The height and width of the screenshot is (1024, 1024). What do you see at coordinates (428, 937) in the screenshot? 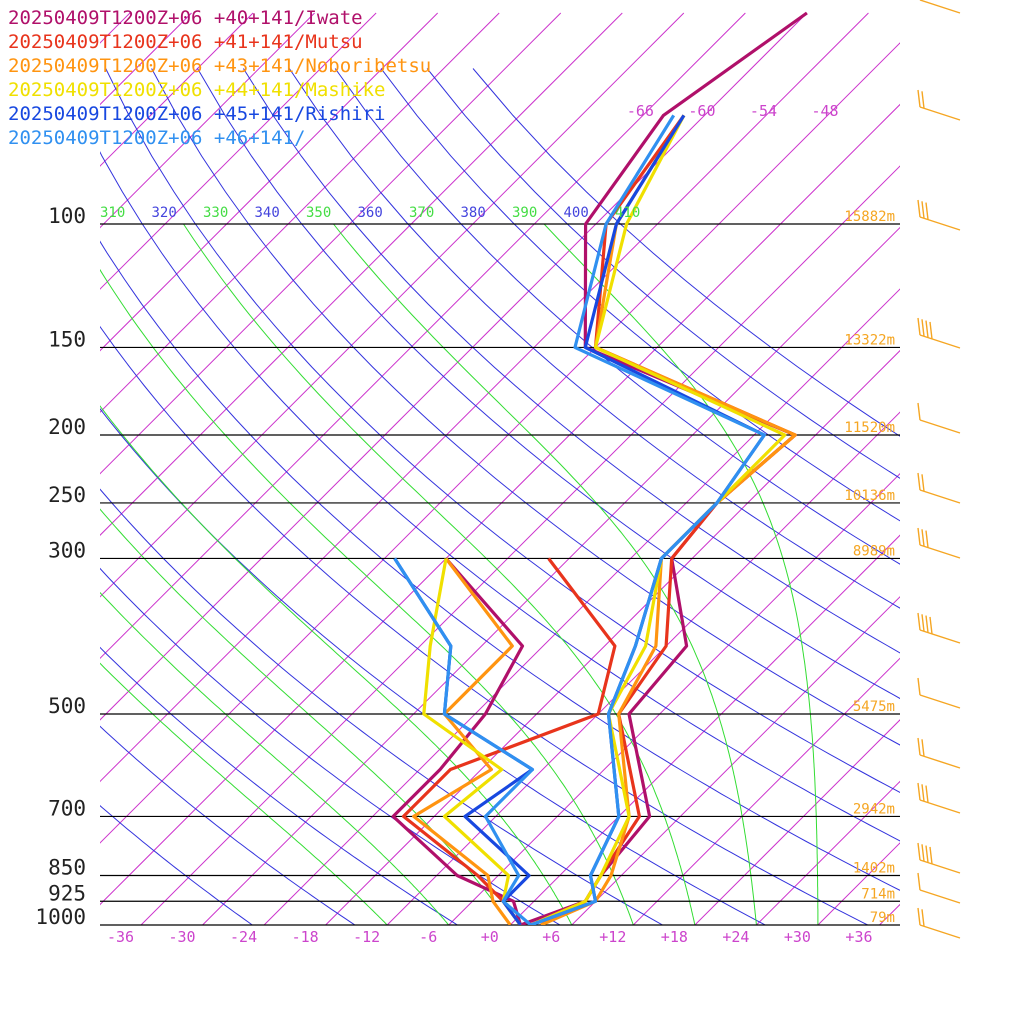
I see `x-tick-label: -6` at bounding box center [428, 937].